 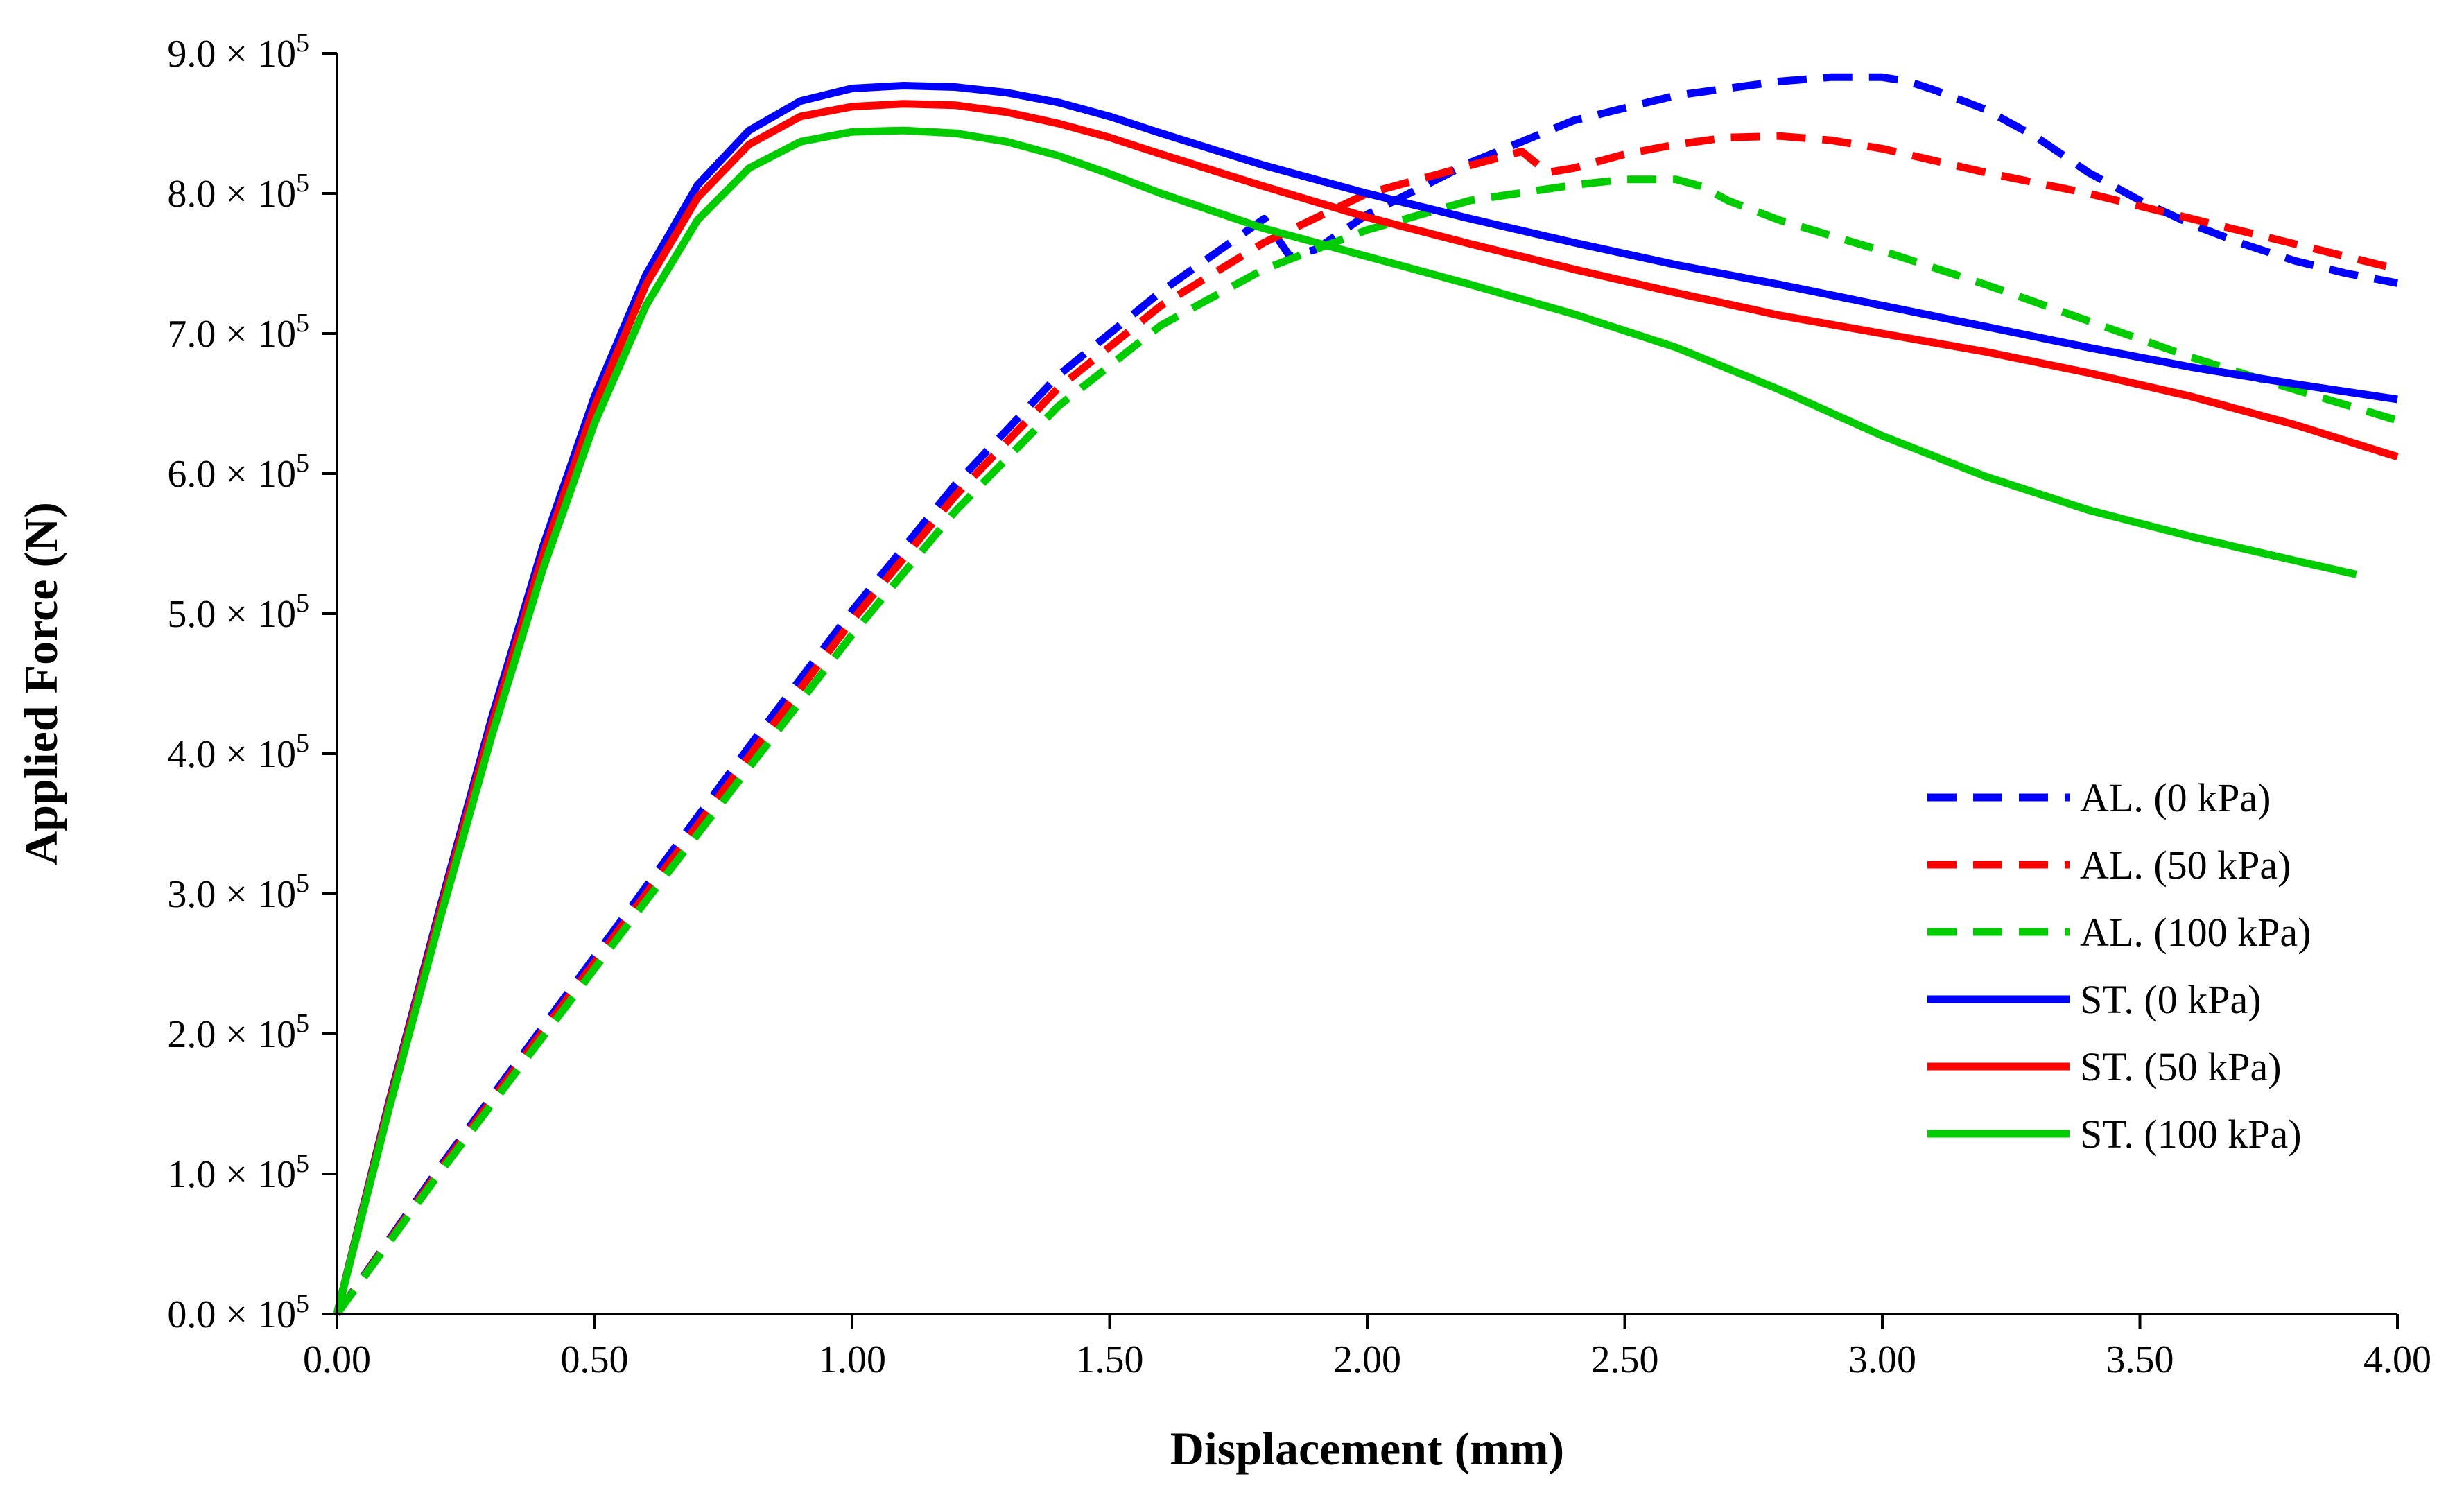 What do you see at coordinates (232, 614) in the screenshot?
I see `y-tick-mantissa: 5.0 × 10` at bounding box center [232, 614].